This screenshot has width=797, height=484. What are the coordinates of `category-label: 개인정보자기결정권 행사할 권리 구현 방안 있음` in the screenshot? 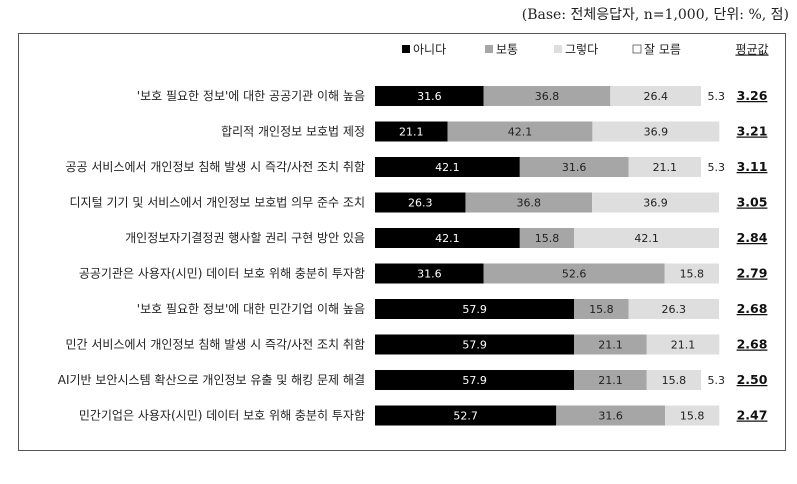 It's located at (245, 237).